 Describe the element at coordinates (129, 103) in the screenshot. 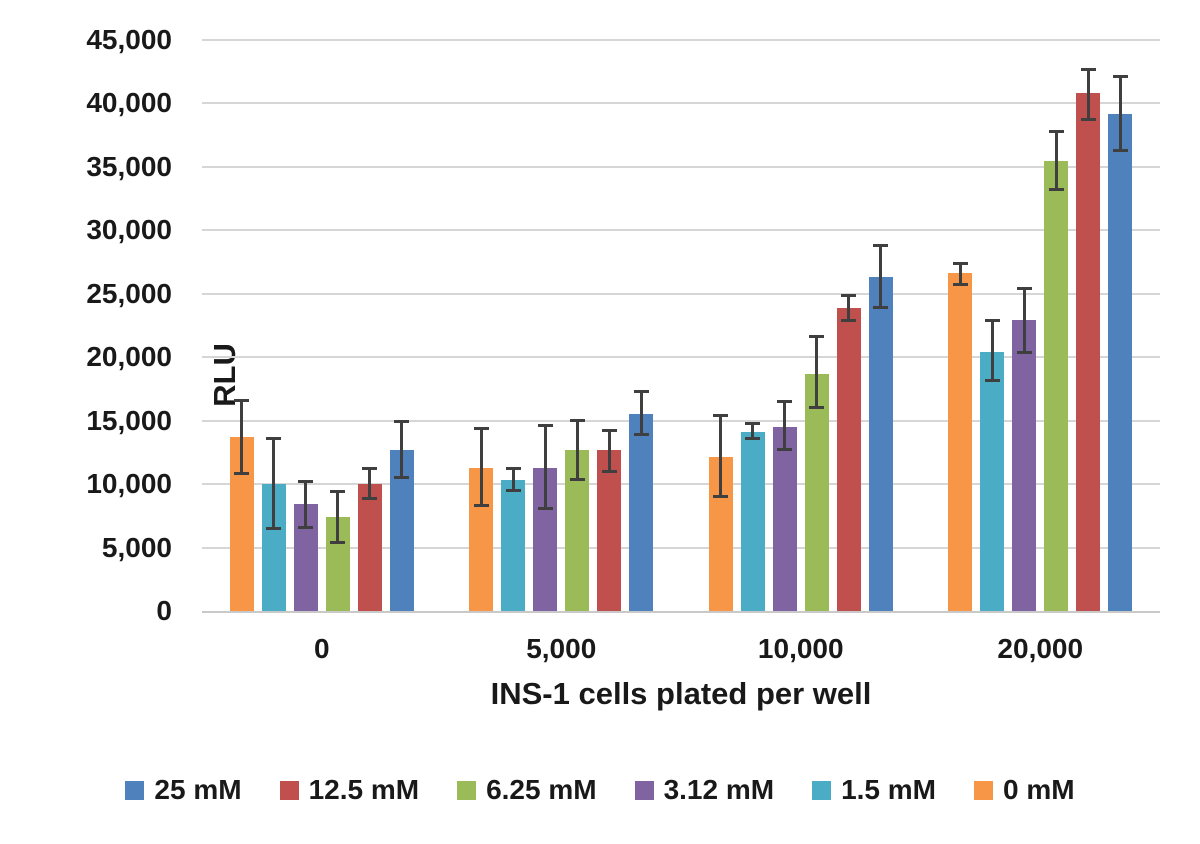

I see `y-tick-label: 40,000` at that location.